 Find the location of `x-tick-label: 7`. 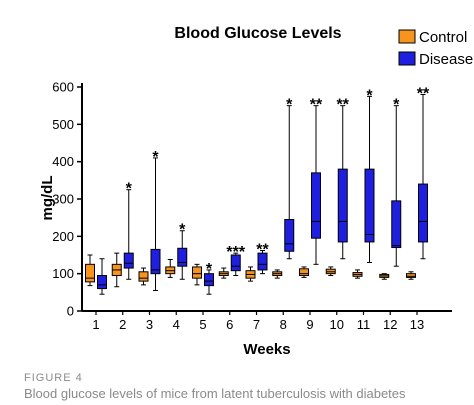

x-tick-label: 7 is located at coordinates (256, 324).